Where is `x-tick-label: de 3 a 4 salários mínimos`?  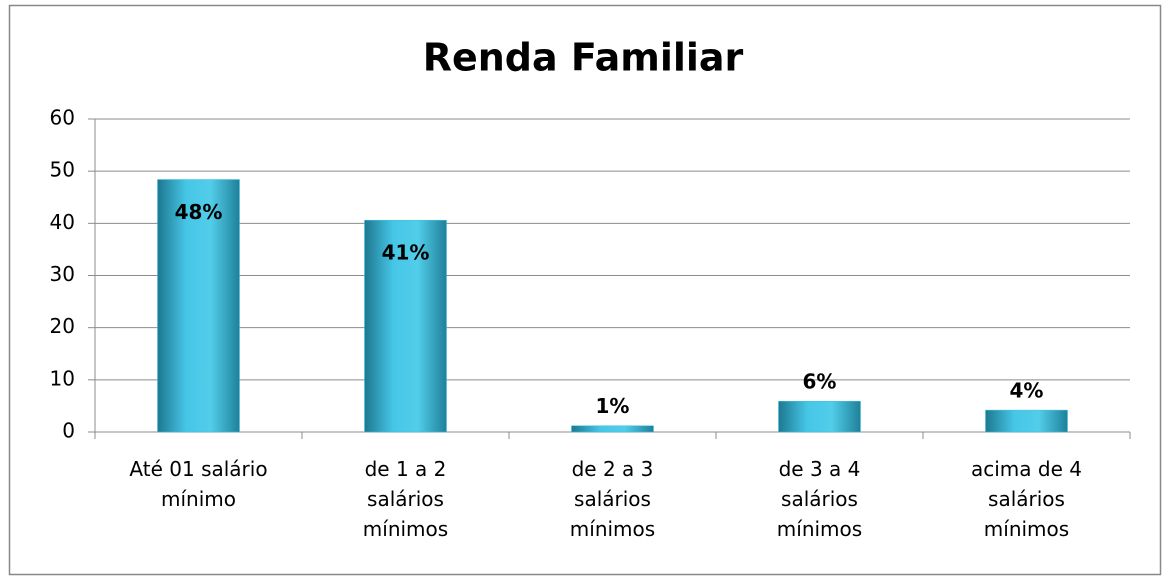 x-tick-label: de 3 a 4 salários mínimos is located at coordinates (819, 499).